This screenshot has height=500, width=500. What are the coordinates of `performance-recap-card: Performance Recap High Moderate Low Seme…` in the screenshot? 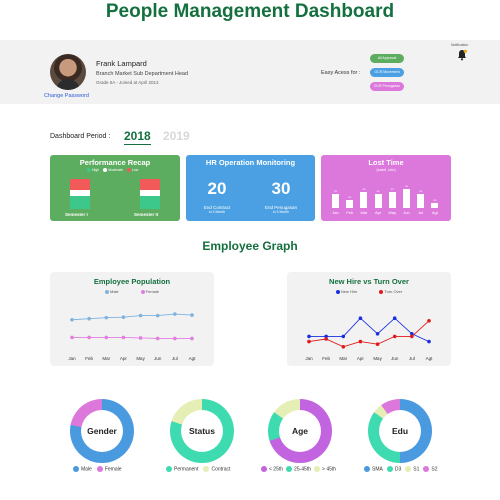 It's located at (115, 188).